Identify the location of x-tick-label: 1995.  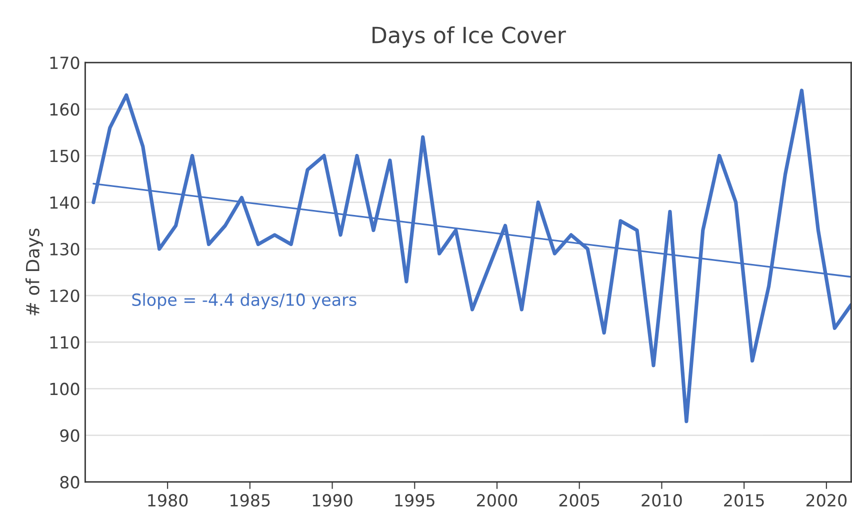
(414, 500).